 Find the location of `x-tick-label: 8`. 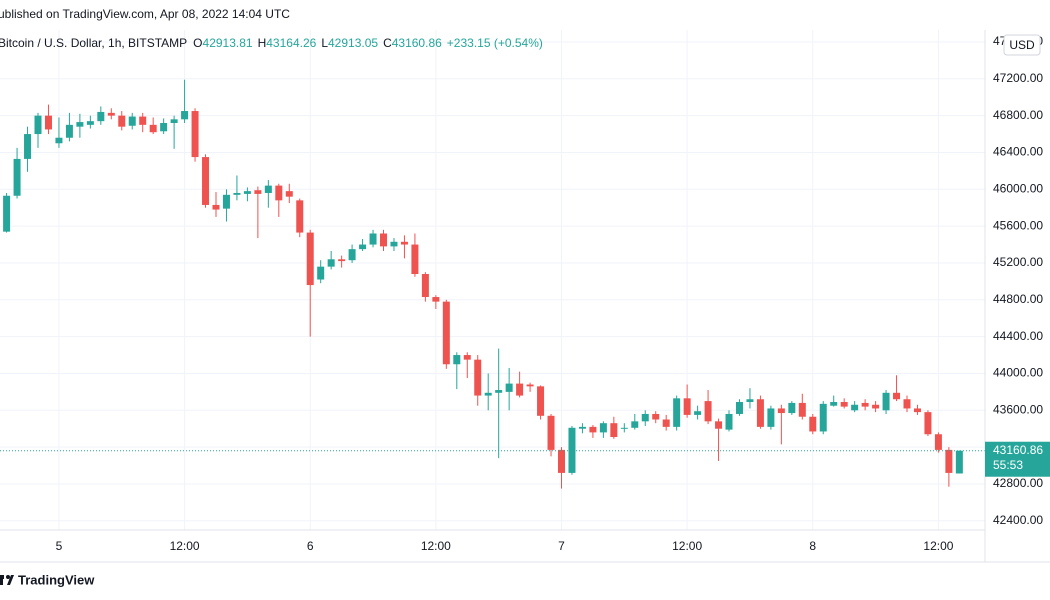

x-tick-label: 8 is located at coordinates (812, 546).